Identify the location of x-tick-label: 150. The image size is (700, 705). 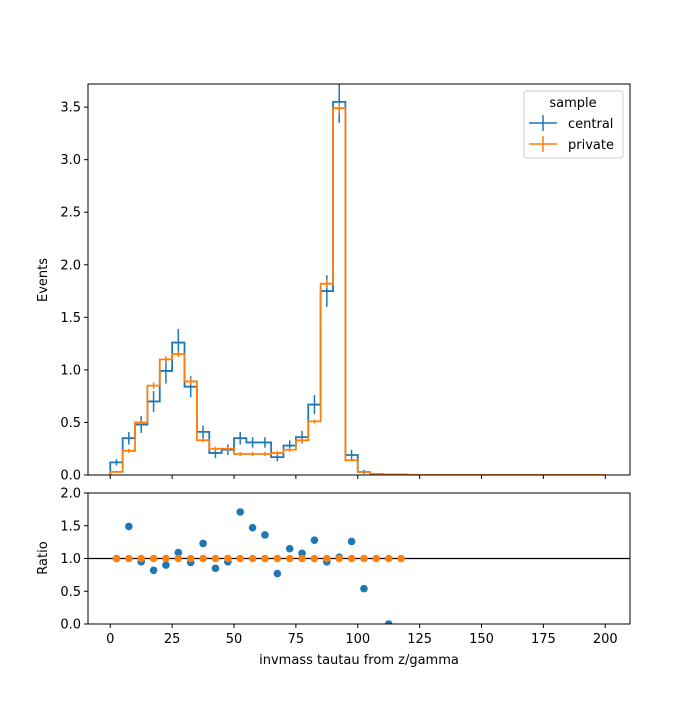
(481, 639).